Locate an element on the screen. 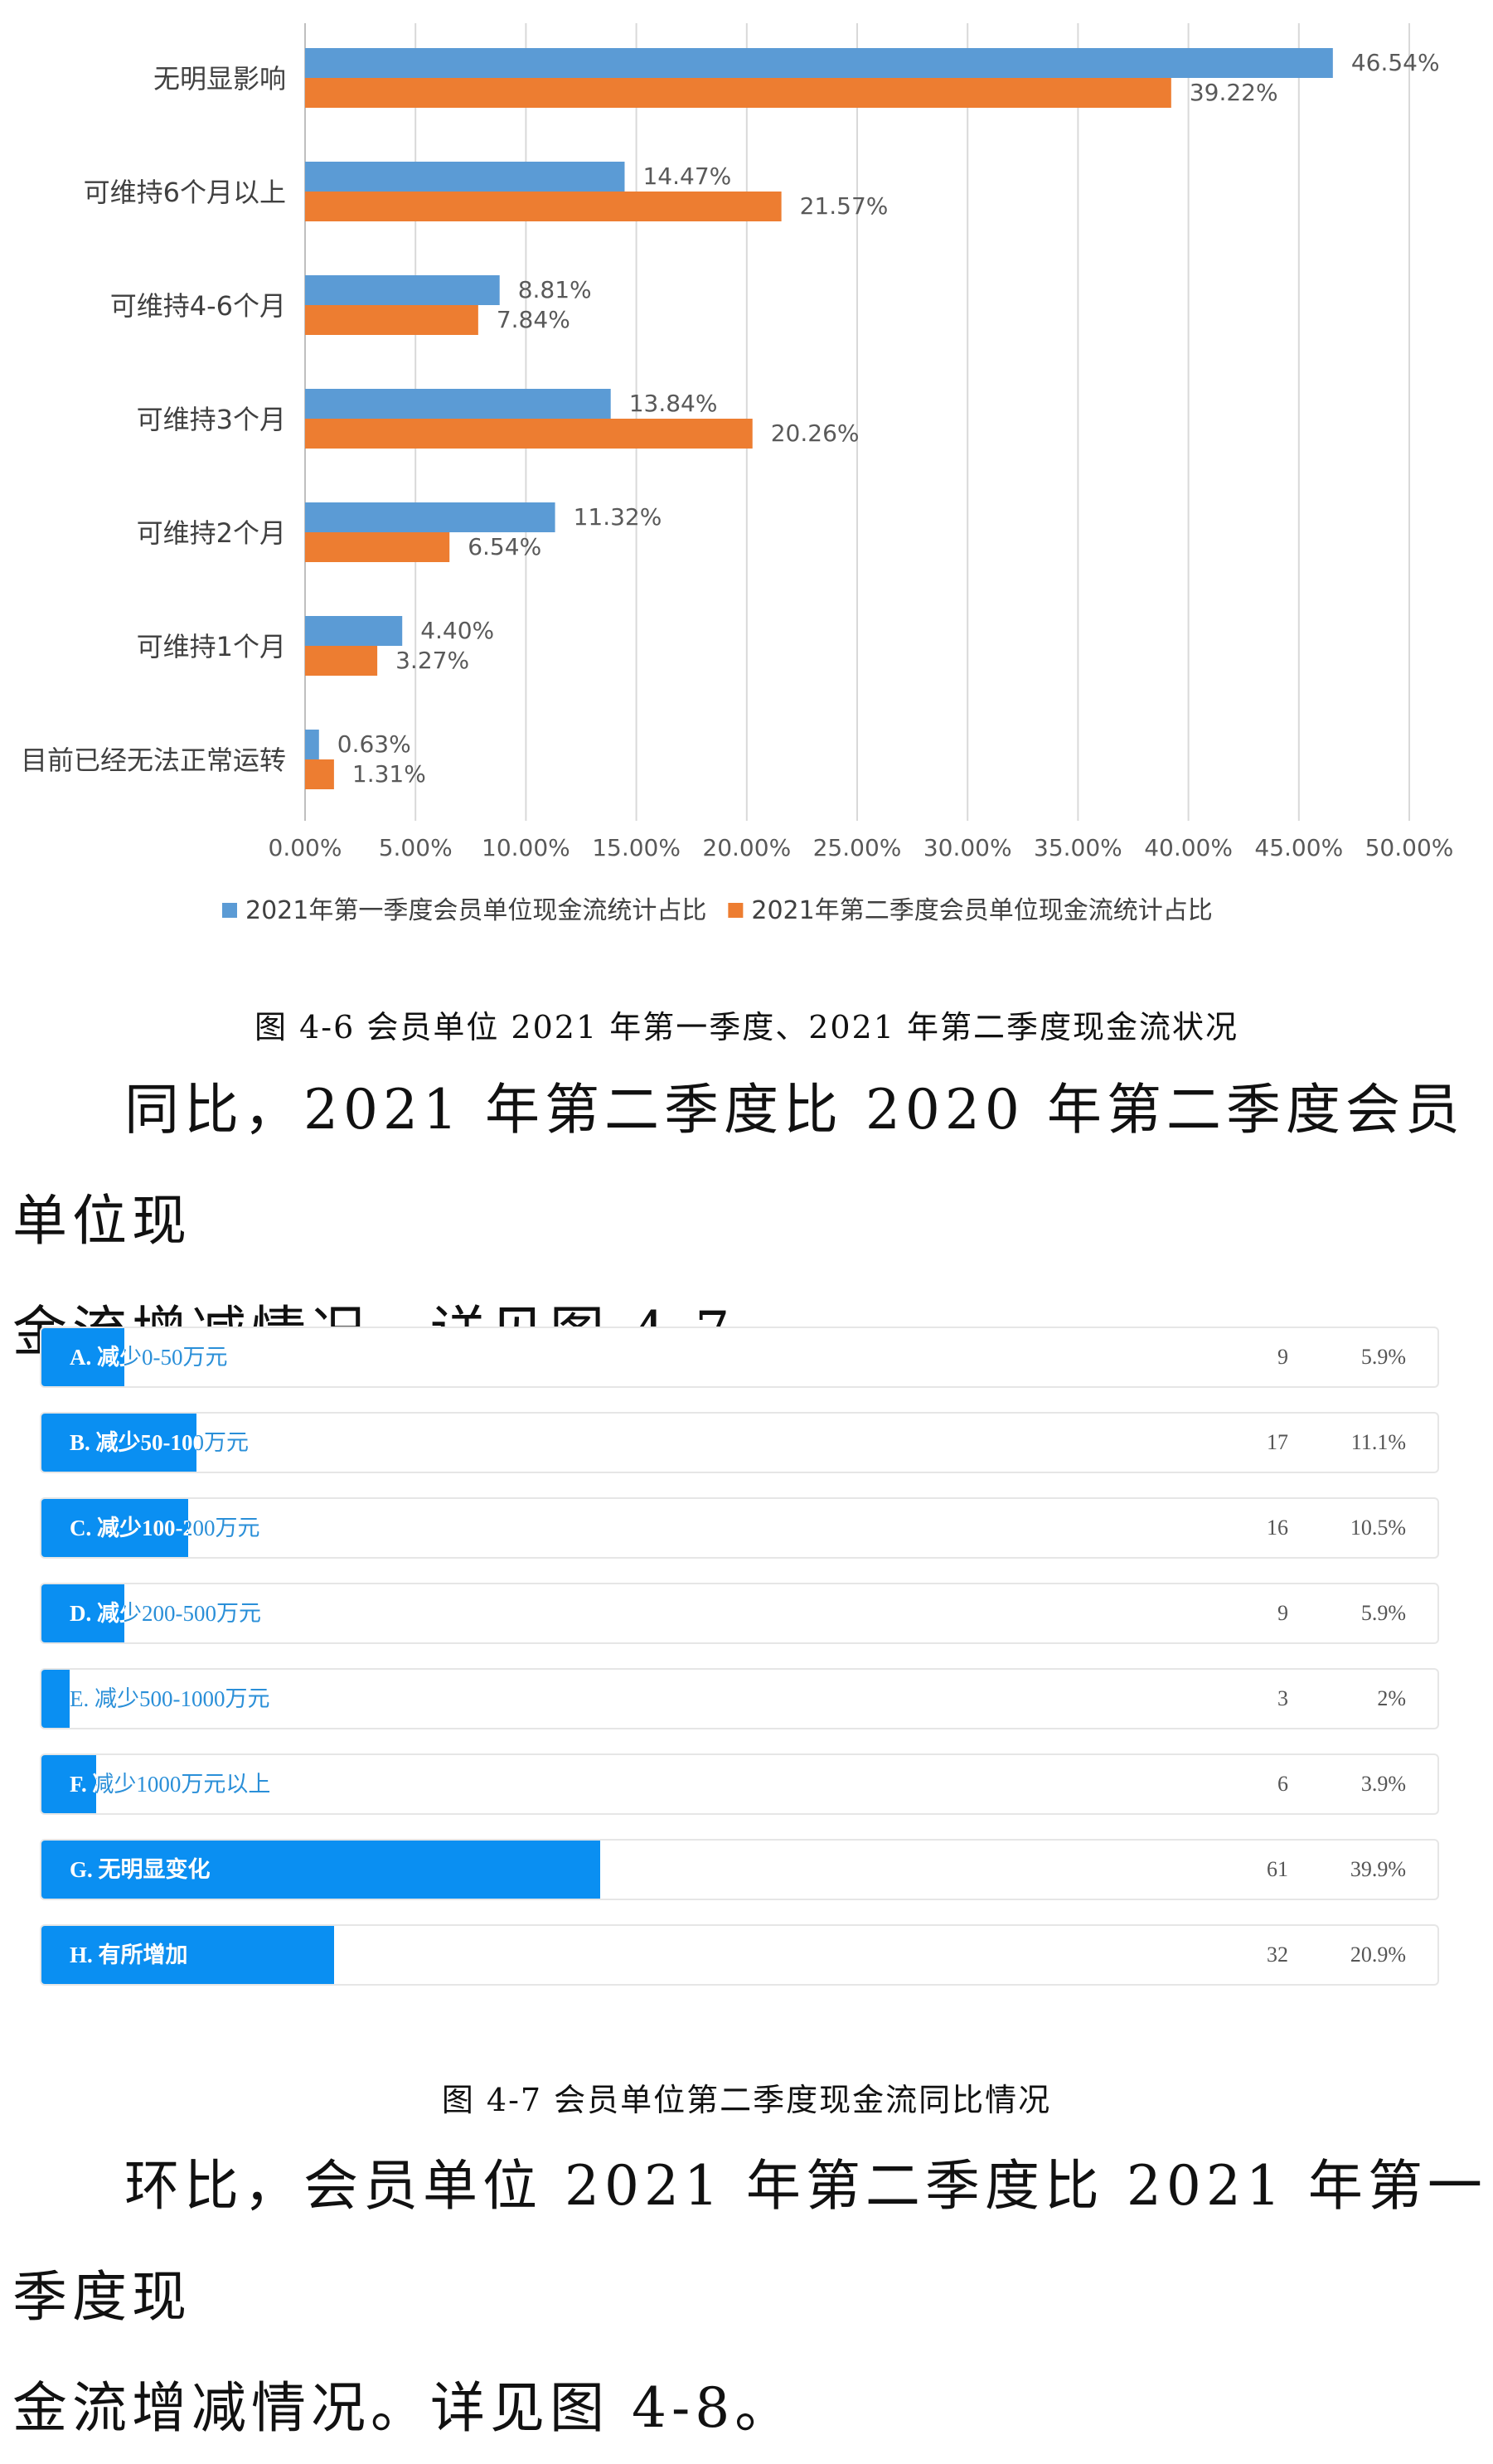 The width and height of the screenshot is (1493, 2464). data-label: 21.57% is located at coordinates (844, 206).